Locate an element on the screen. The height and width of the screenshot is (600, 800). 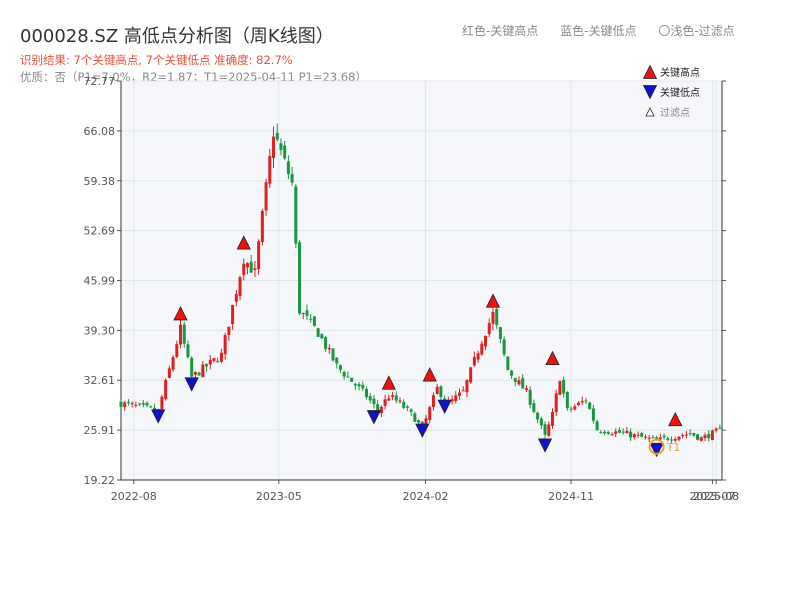
x-tick-label: 2024-02 is located at coordinates (426, 496).